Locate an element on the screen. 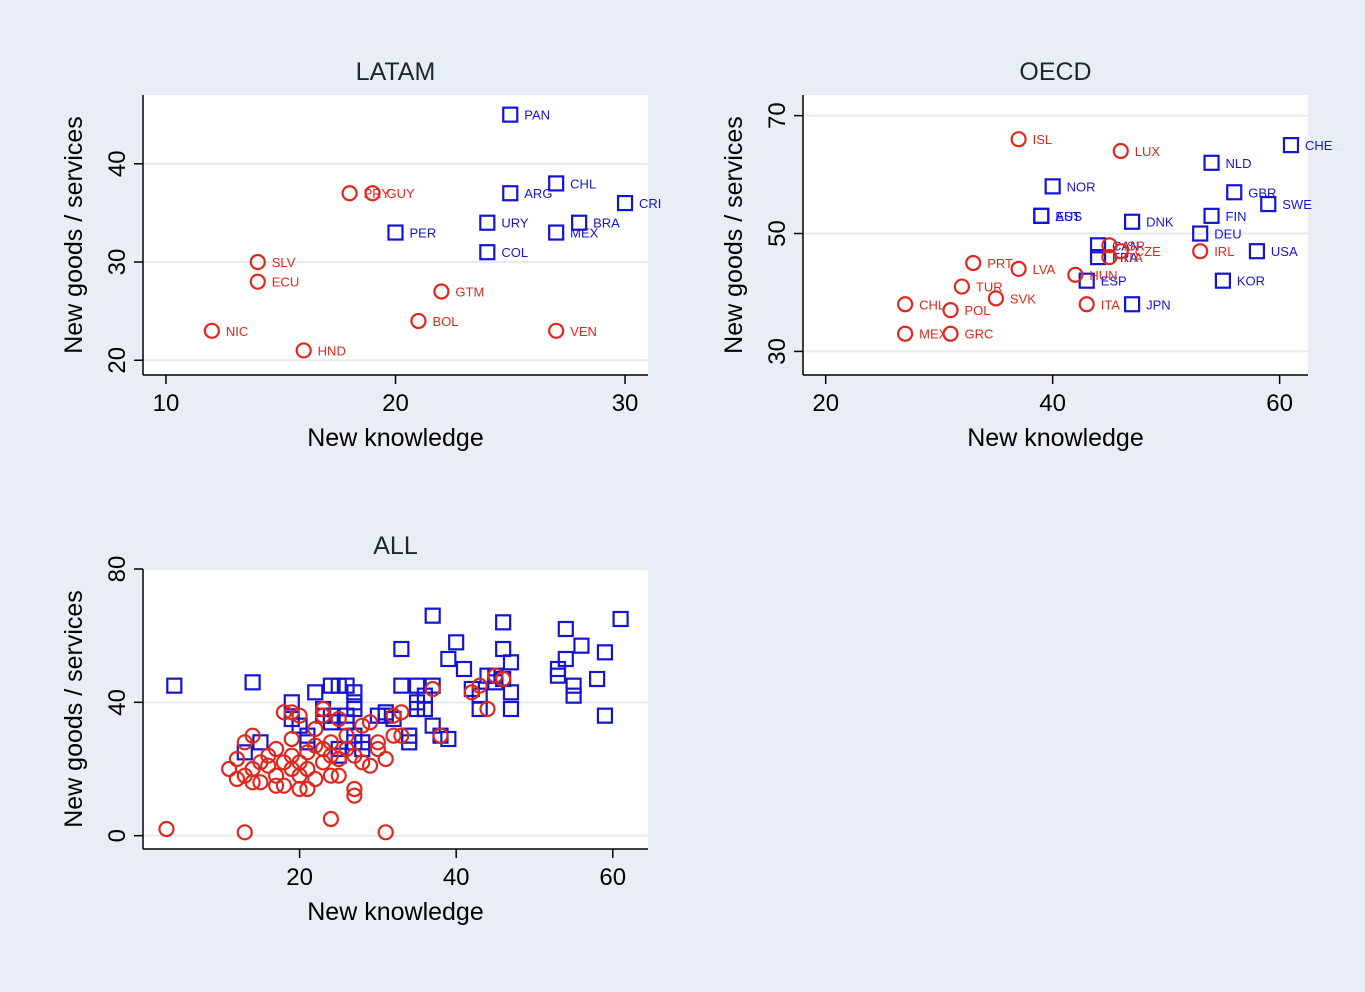 This screenshot has width=1365, height=992. point-label: HUN is located at coordinates (1103, 275).